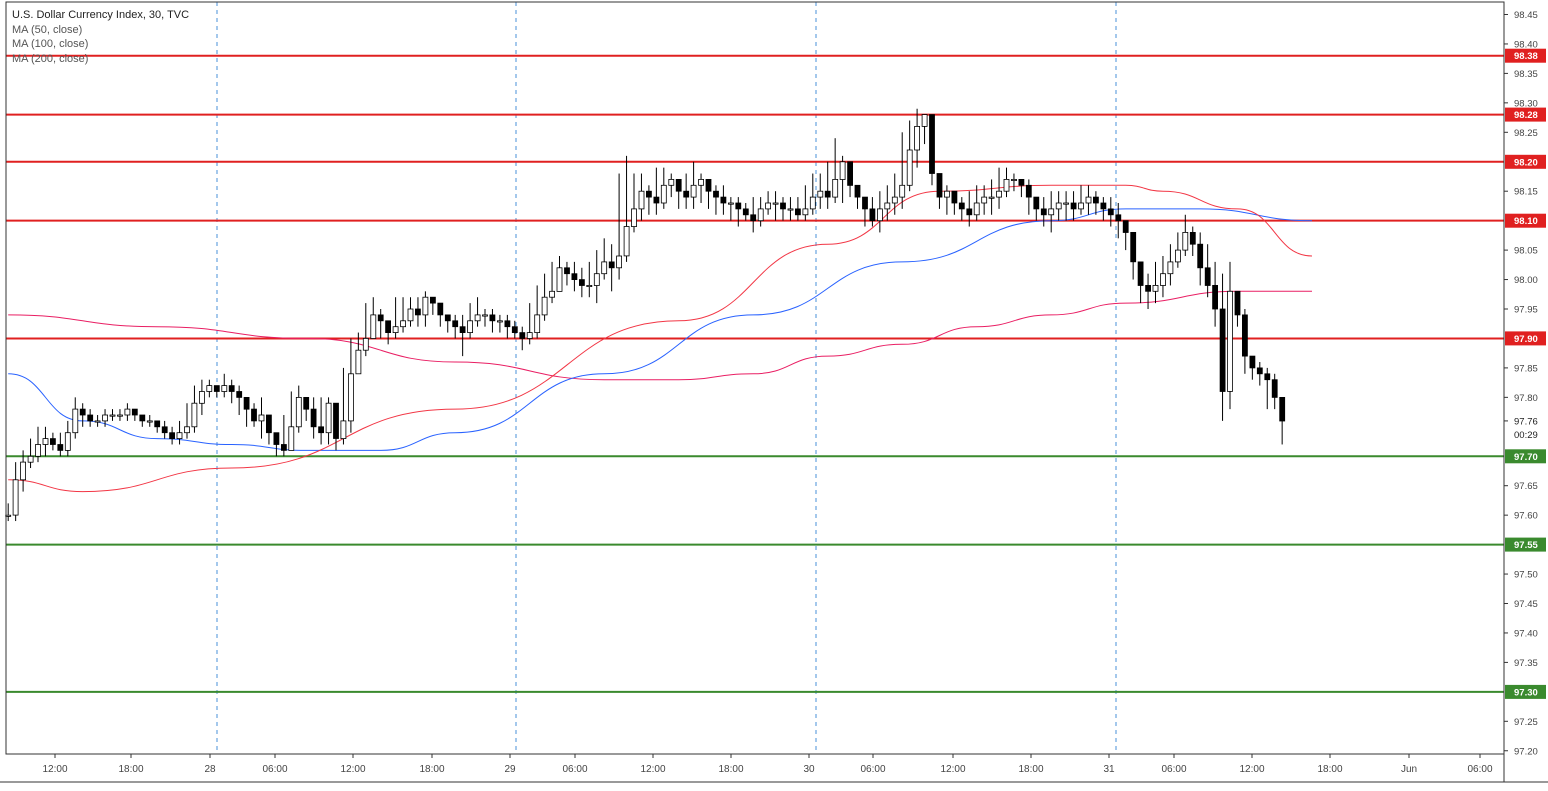 The width and height of the screenshot is (1548, 791). I want to click on support-level-label: 97.55, so click(1526, 545).